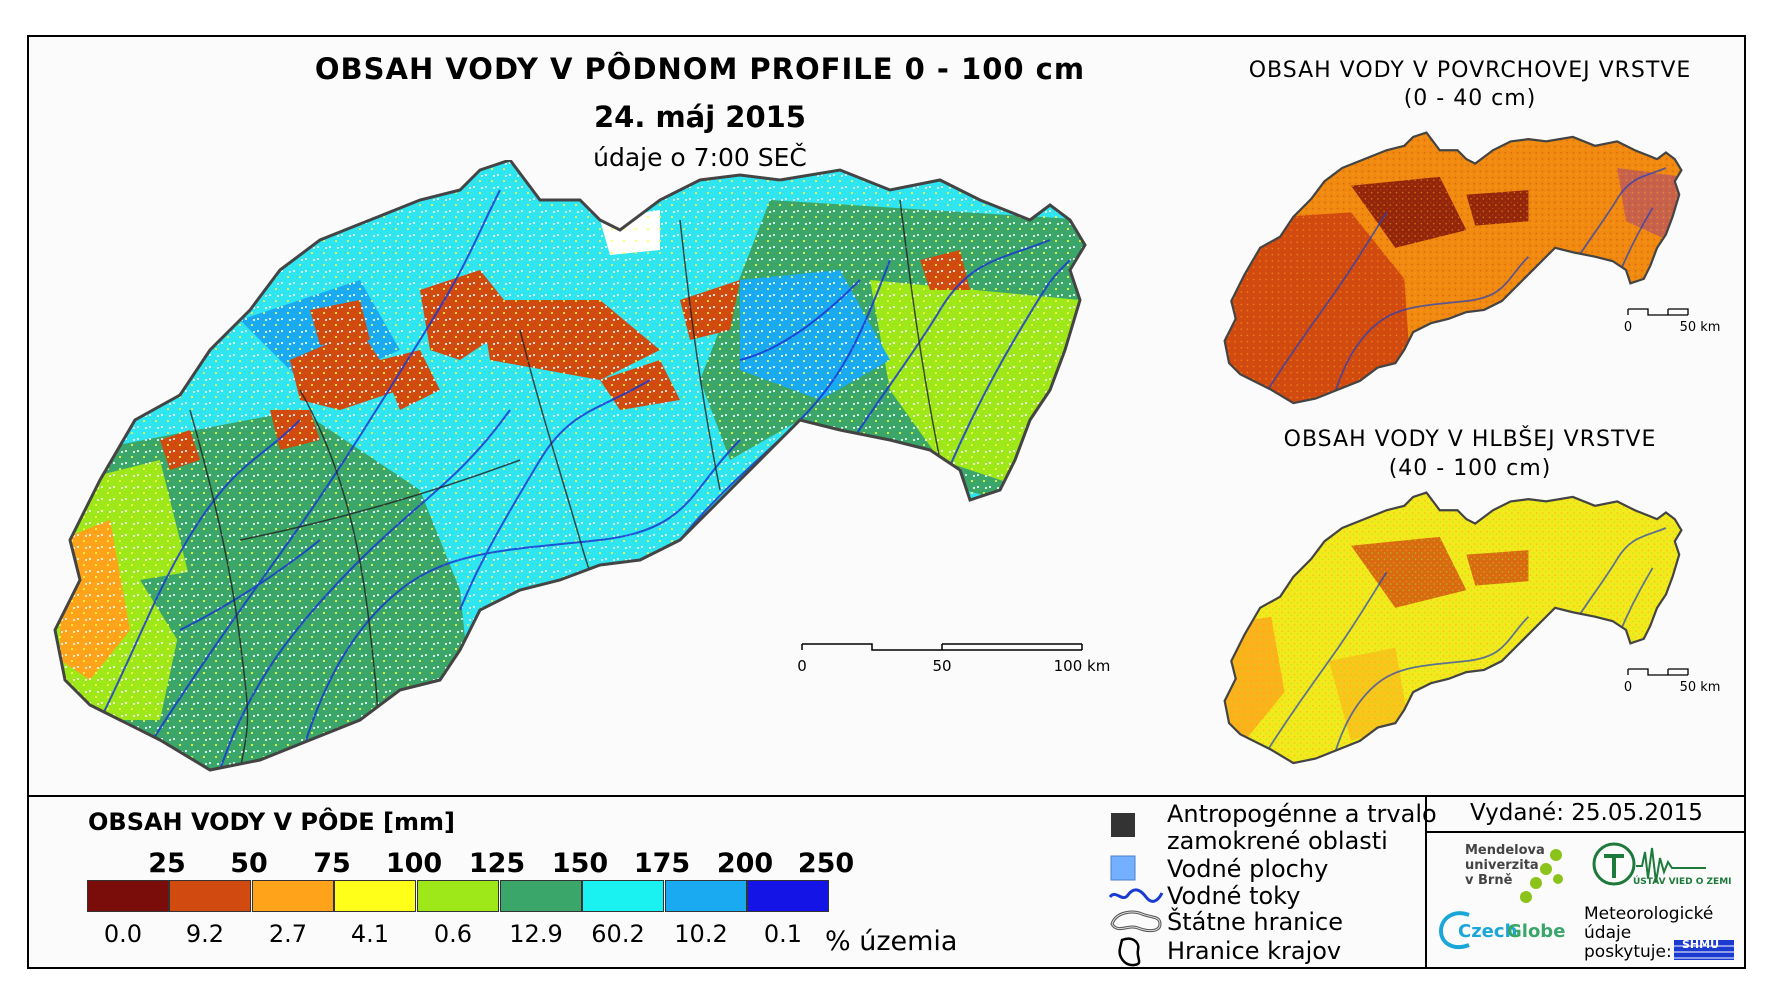 The image size is (1772, 1003). I want to click on main-scale-0: 0, so click(802, 666).